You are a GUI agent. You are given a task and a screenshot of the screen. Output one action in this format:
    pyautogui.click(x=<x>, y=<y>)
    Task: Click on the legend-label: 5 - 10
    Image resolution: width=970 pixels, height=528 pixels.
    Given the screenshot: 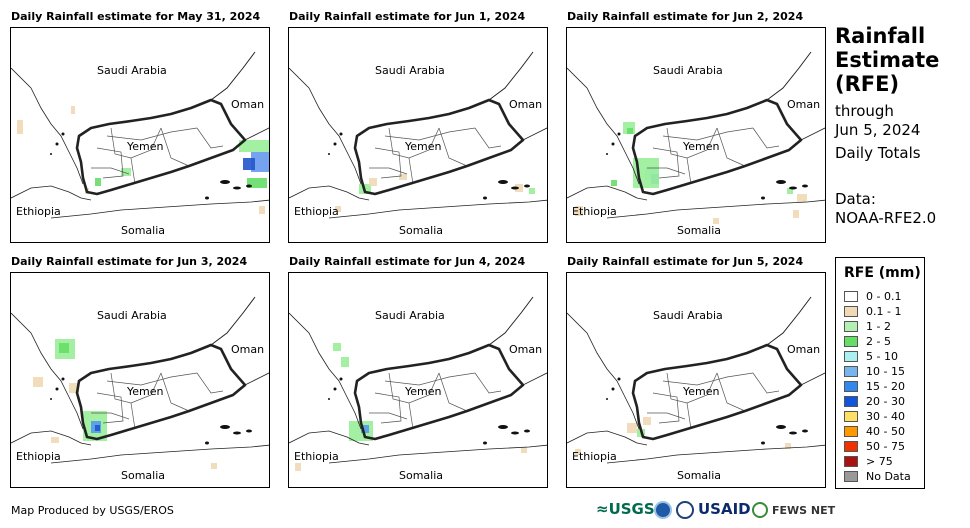 What is the action you would take?
    pyautogui.click(x=882, y=356)
    